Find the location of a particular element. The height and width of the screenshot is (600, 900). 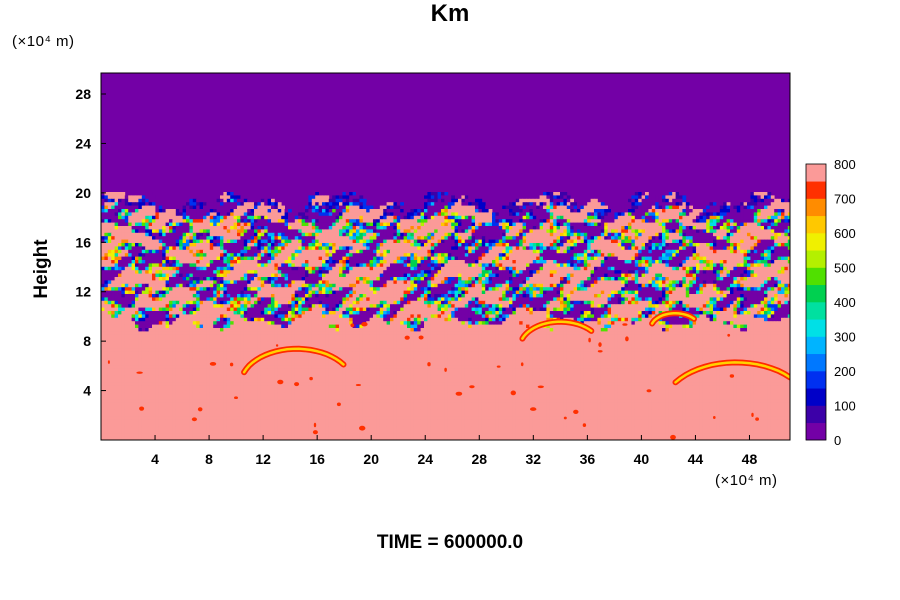

time-annotation: TIME = 600000.0 is located at coordinates (450, 542).